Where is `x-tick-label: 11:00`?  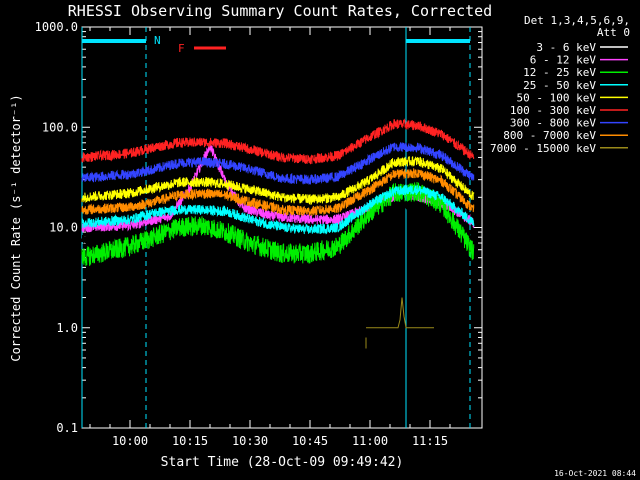
x-tick-label: 11:00 is located at coordinates (370, 441).